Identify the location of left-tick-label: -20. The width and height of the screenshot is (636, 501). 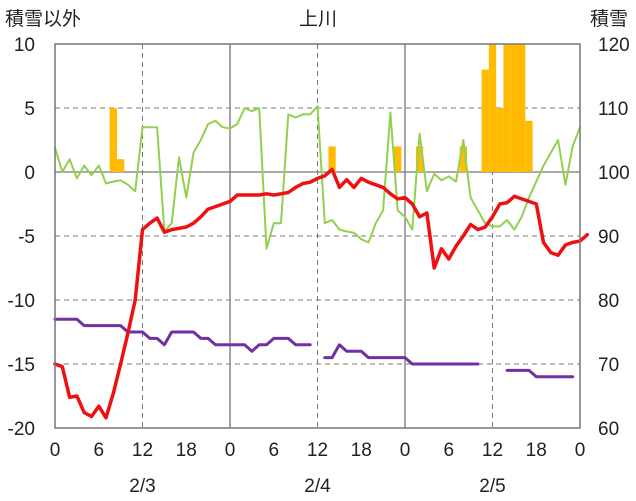
(21, 429).